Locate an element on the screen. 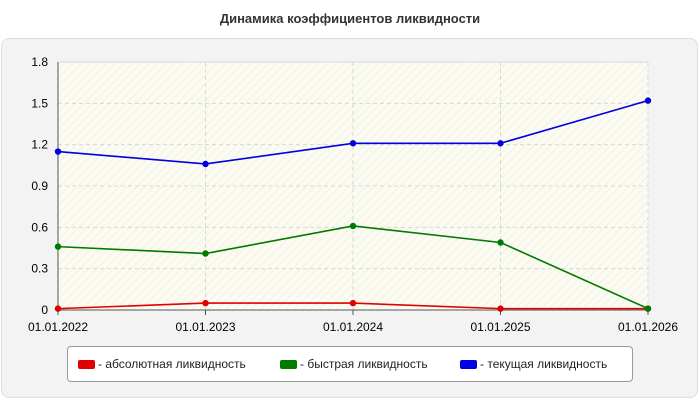 The width and height of the screenshot is (700, 400). legend-label: - абсолютная ликвидность is located at coordinates (172, 364).